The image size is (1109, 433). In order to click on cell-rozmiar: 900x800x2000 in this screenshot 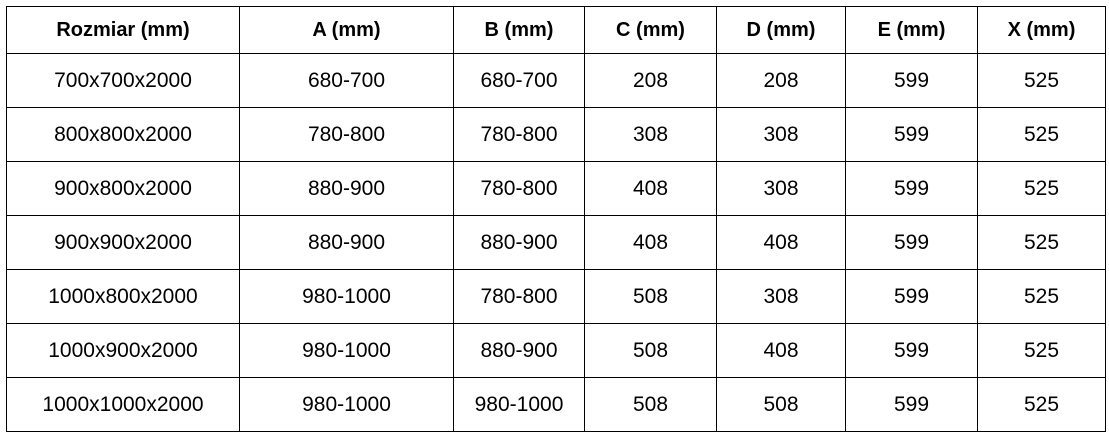, I will do `click(123, 188)`.